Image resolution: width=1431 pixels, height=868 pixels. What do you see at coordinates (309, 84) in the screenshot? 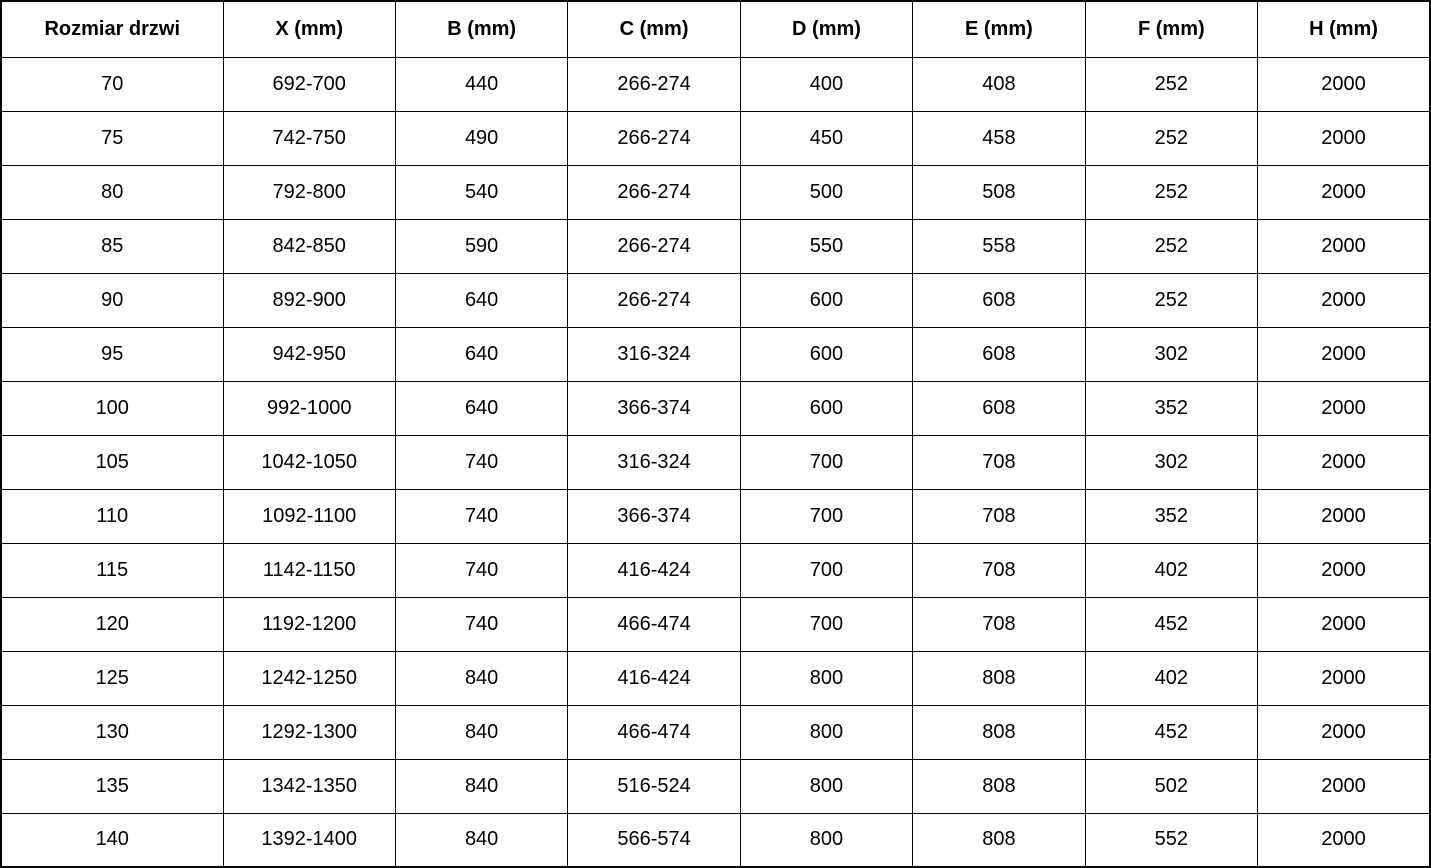
I see `table-cell: 692-700` at bounding box center [309, 84].